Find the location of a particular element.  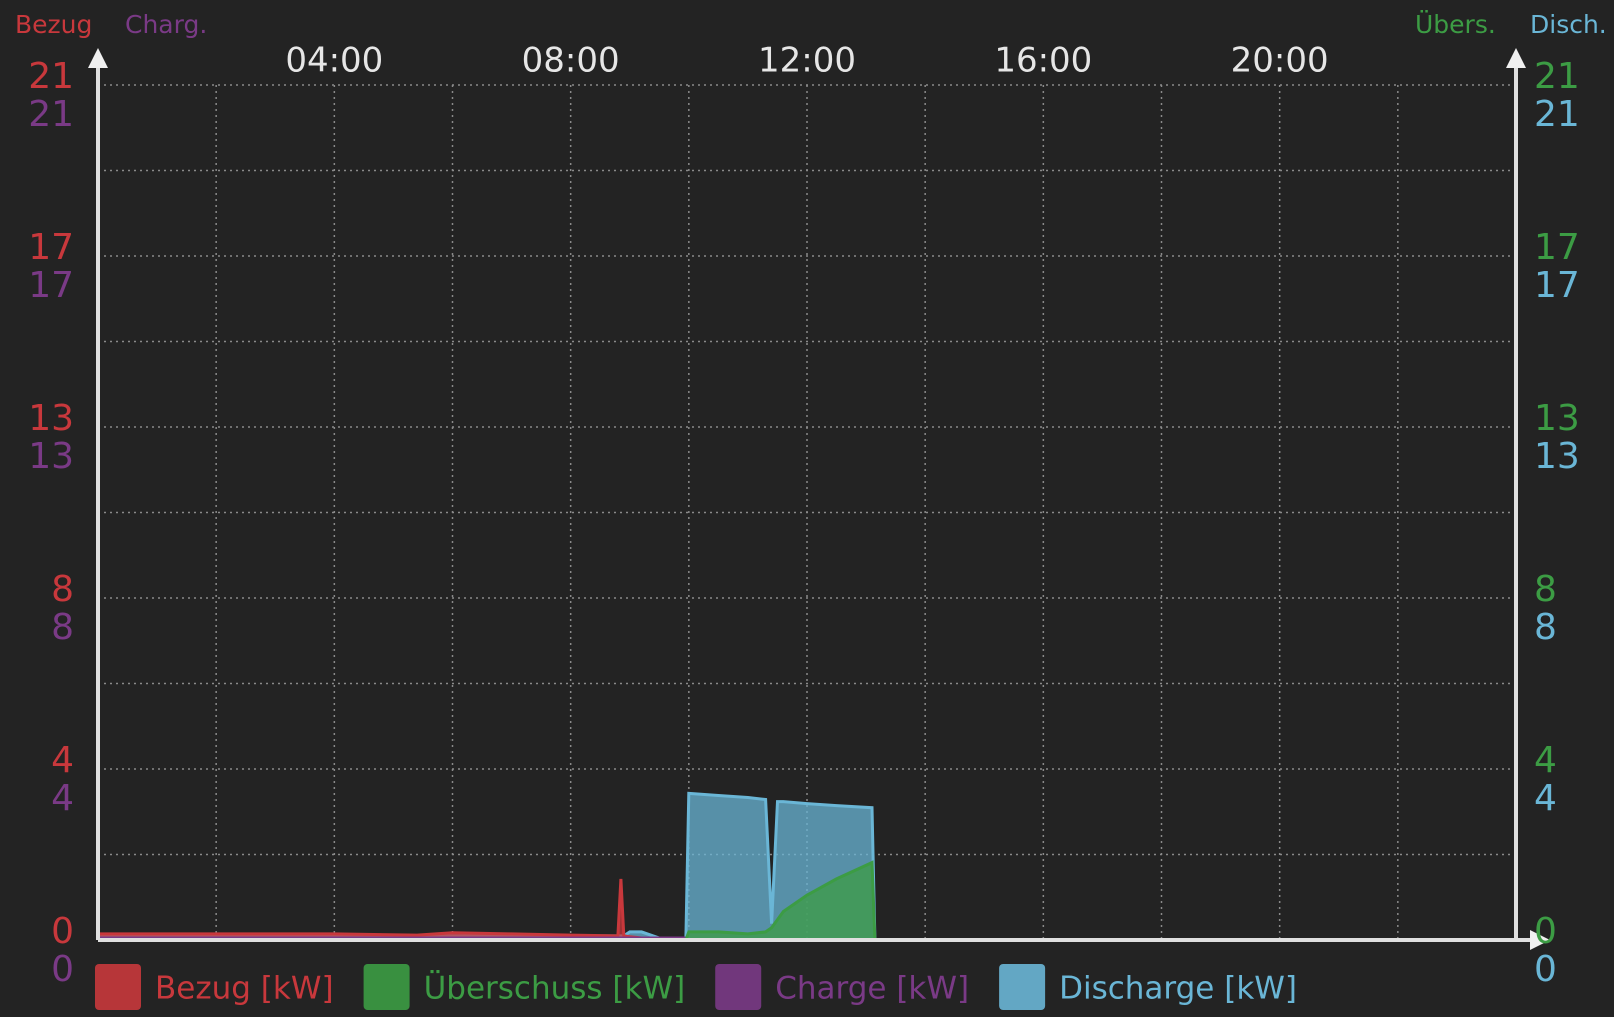

x-tick-label: 20:00 is located at coordinates (1280, 61).